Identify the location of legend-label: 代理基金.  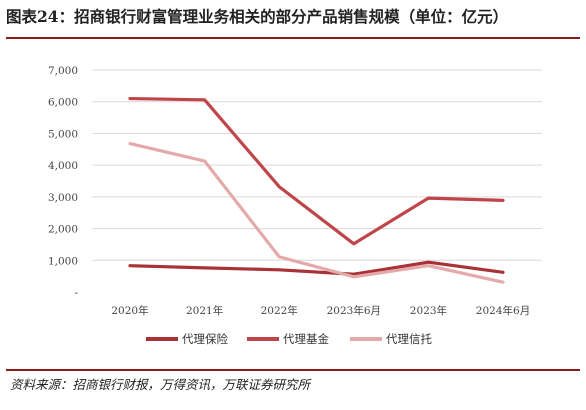
(306, 339).